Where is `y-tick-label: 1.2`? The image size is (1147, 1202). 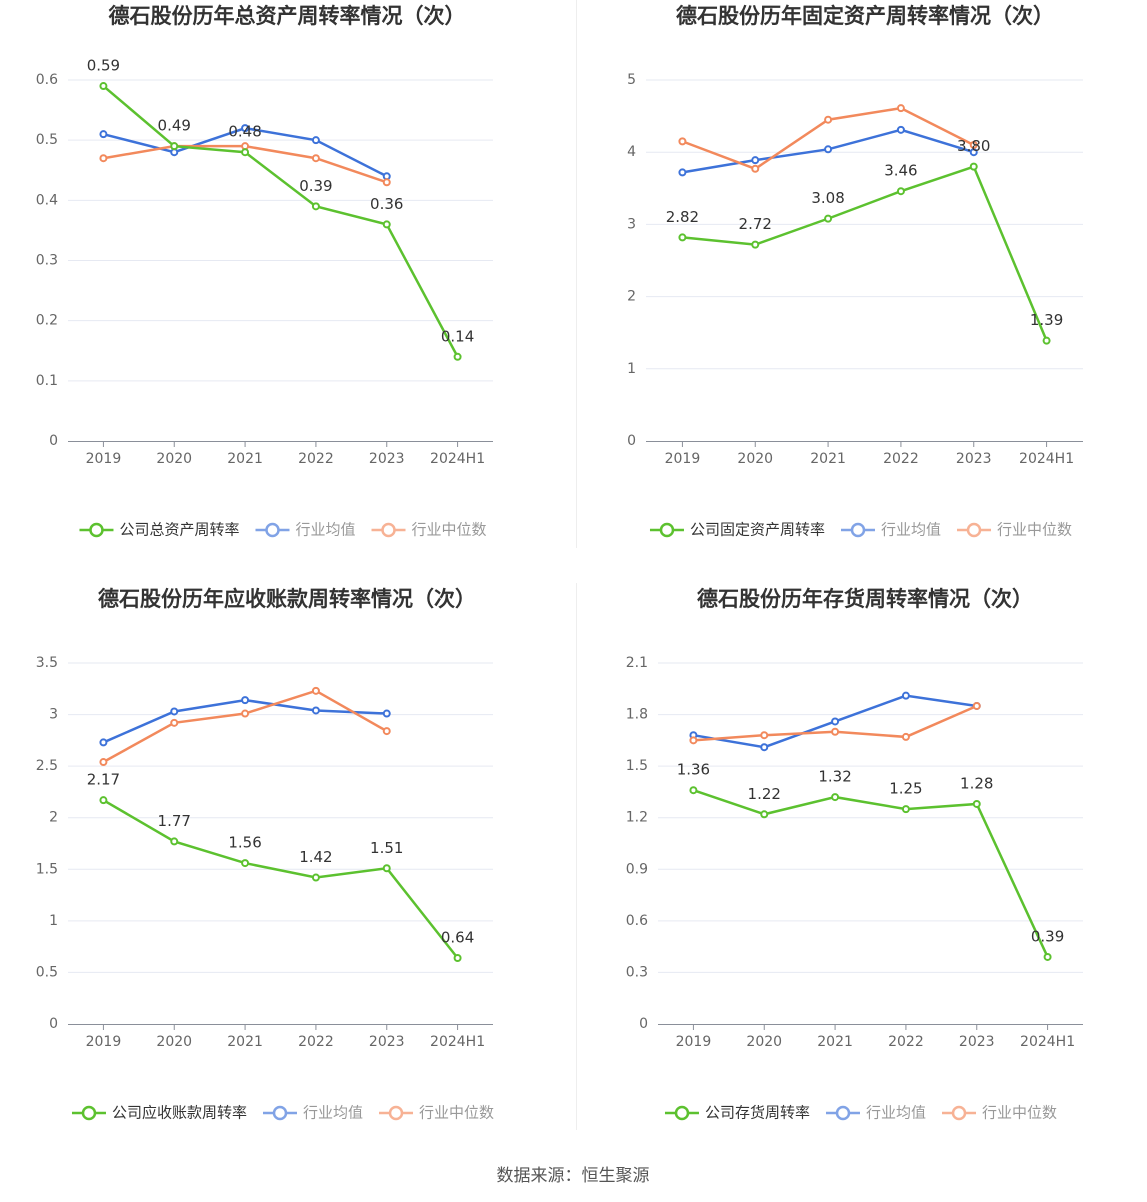
y-tick-label: 1.2 is located at coordinates (637, 818).